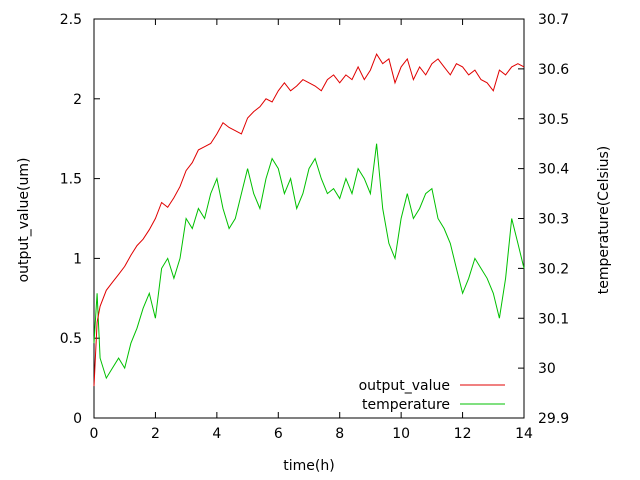  Describe the element at coordinates (553, 20) in the screenshot. I see `right-y-tick-label: 30.7` at that location.